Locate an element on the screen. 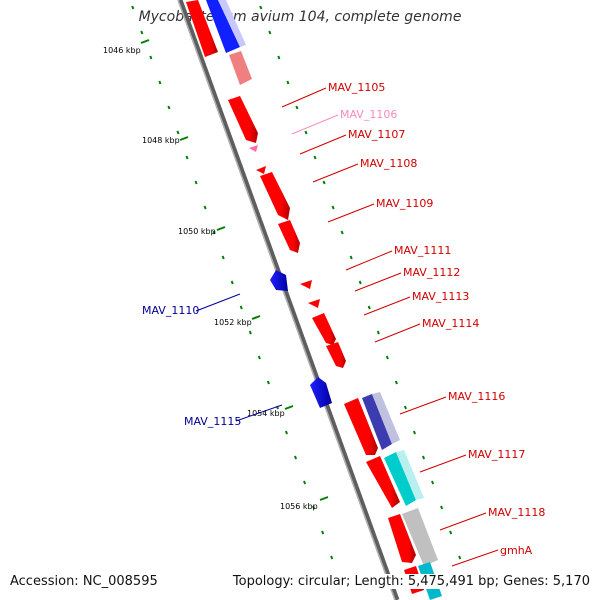  gene-label: MAV_1112 is located at coordinates (431, 272).